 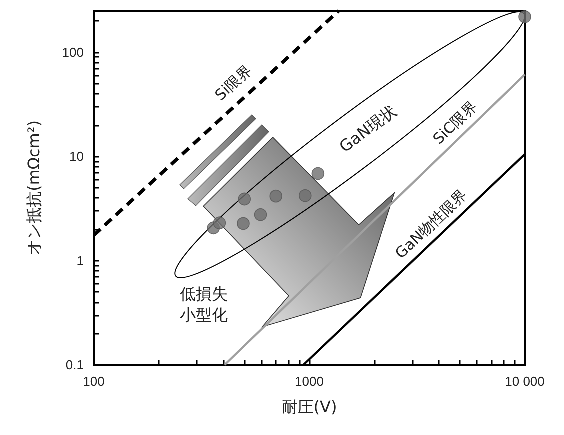 I want to click on x-axis-title: 耐圧(V), so click(x=310, y=407).